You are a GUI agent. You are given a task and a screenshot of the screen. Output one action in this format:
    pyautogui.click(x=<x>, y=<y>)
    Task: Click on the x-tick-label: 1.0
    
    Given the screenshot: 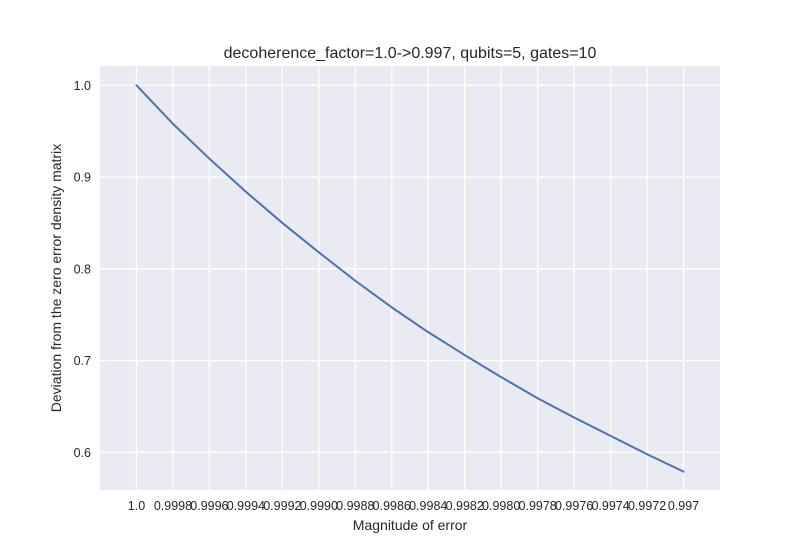 What is the action you would take?
    pyautogui.click(x=136, y=506)
    